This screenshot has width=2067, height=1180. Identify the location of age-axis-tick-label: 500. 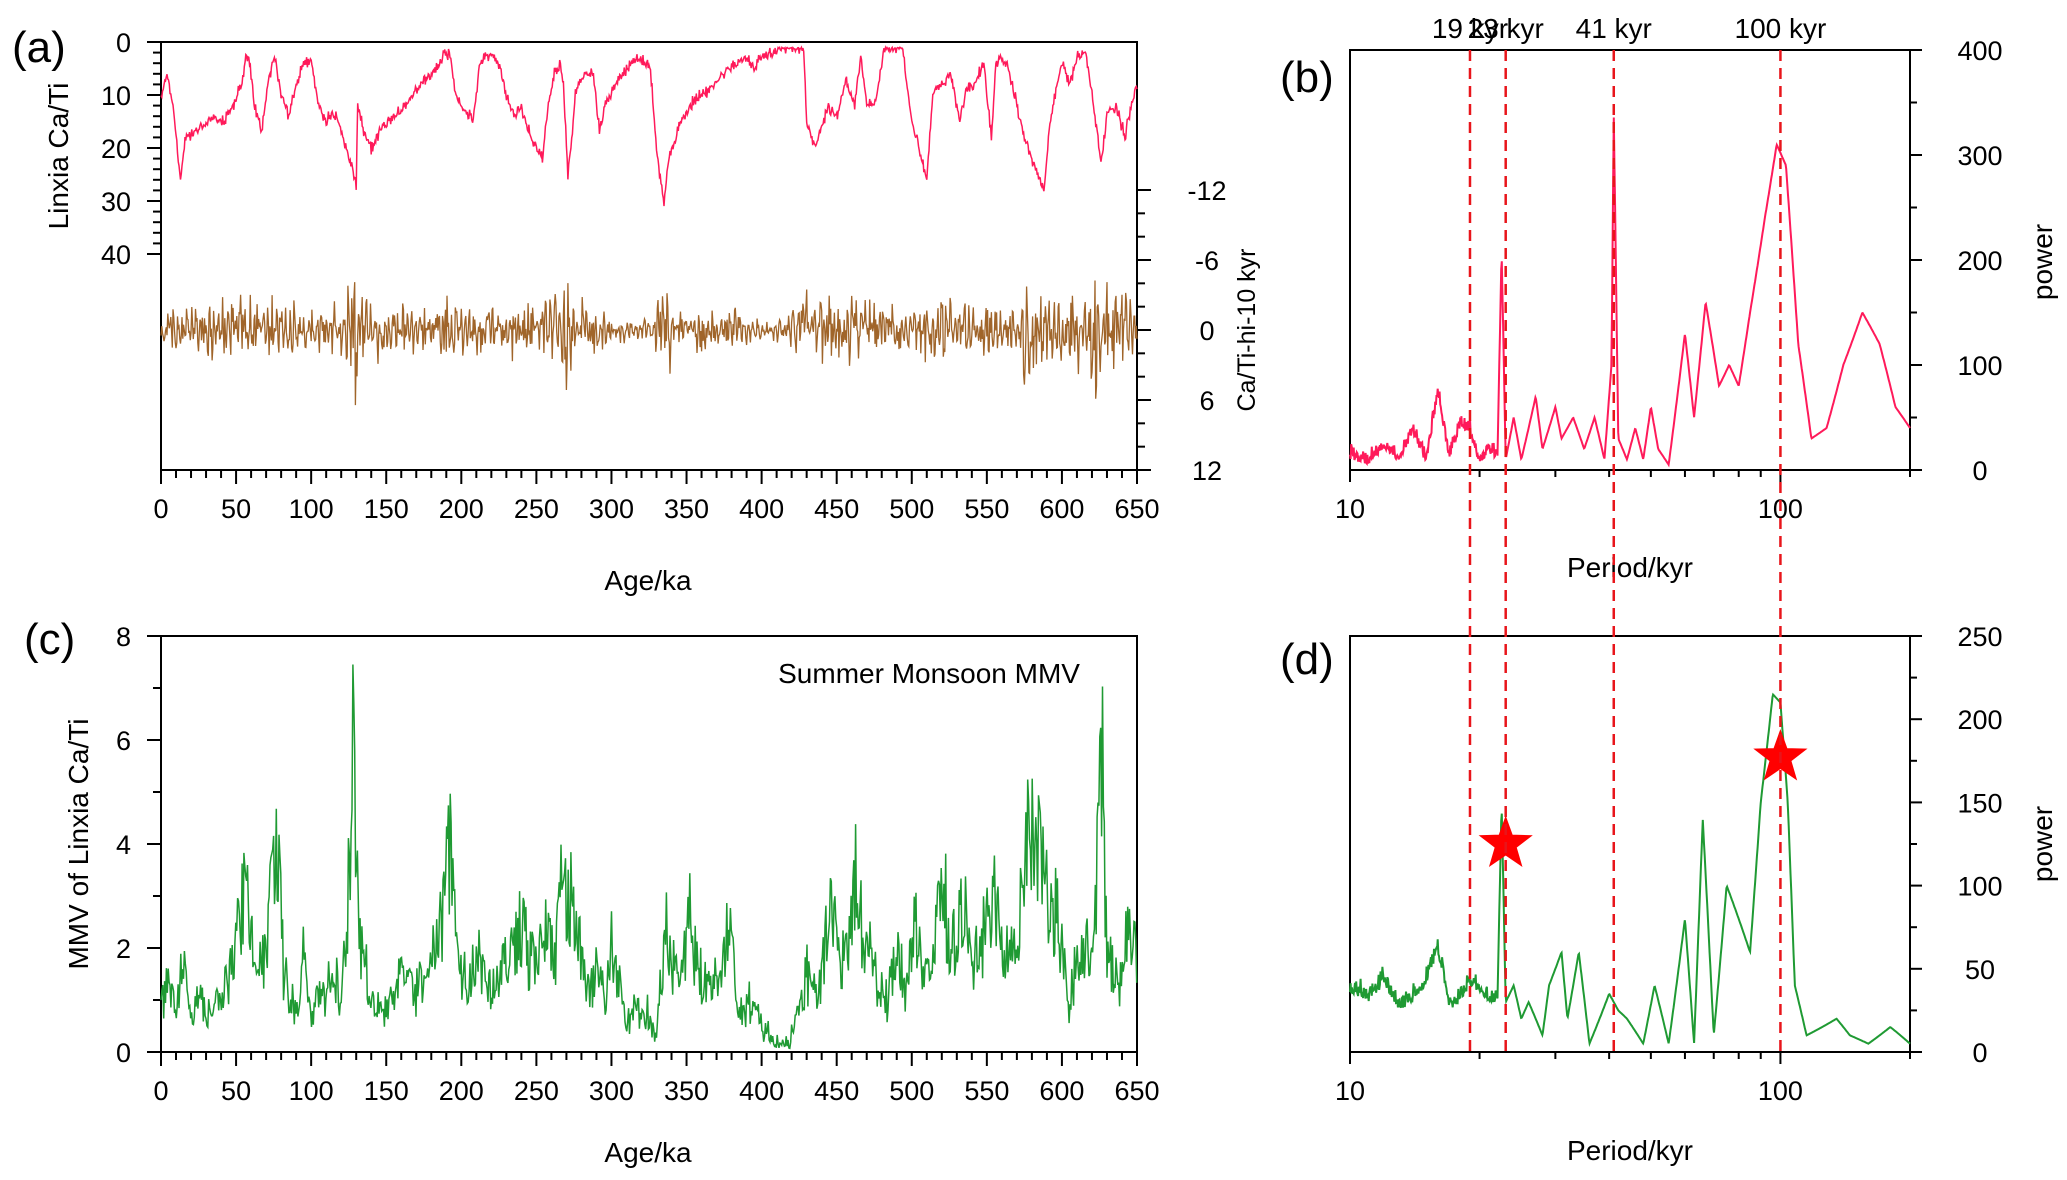
(911, 509).